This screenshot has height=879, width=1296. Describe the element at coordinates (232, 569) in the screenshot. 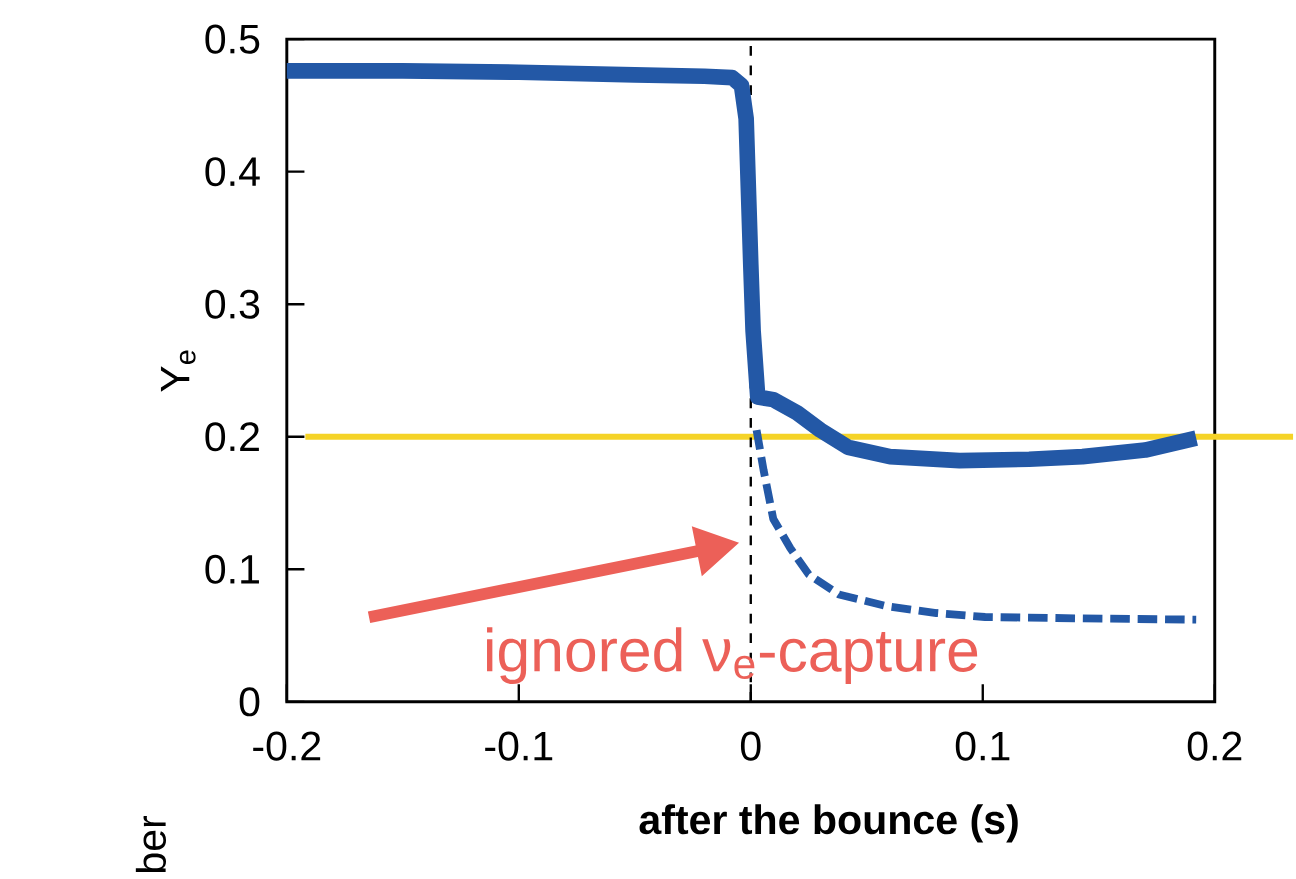

I see `y-tick-label: 0.1` at that location.